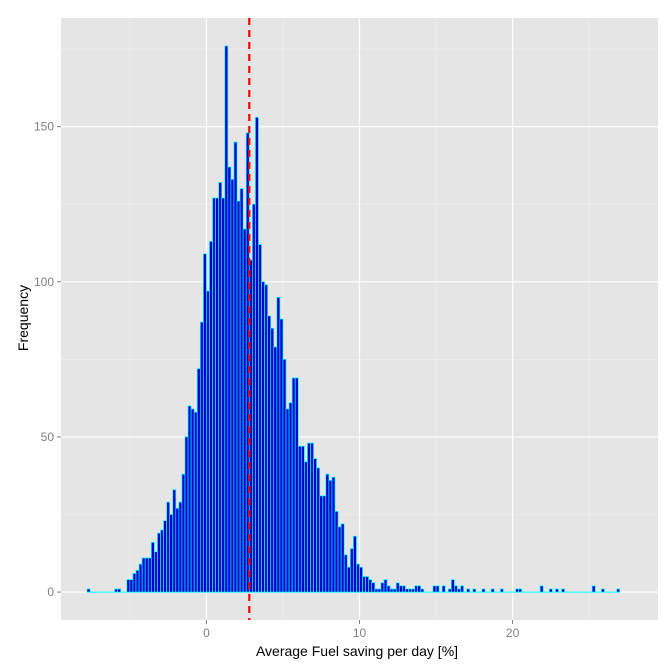 The width and height of the screenshot is (672, 671). I want to click on y-axis-title: Frequency, so click(23, 318).